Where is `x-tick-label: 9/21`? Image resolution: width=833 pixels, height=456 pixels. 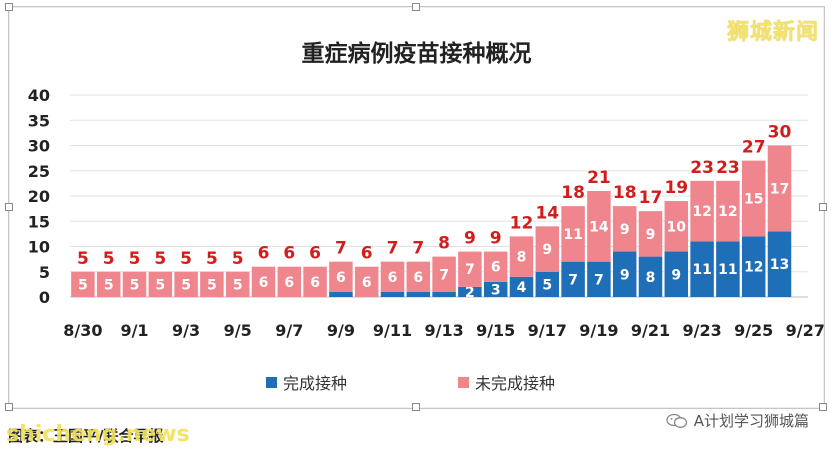 x-tick-label: 9/21 is located at coordinates (650, 330).